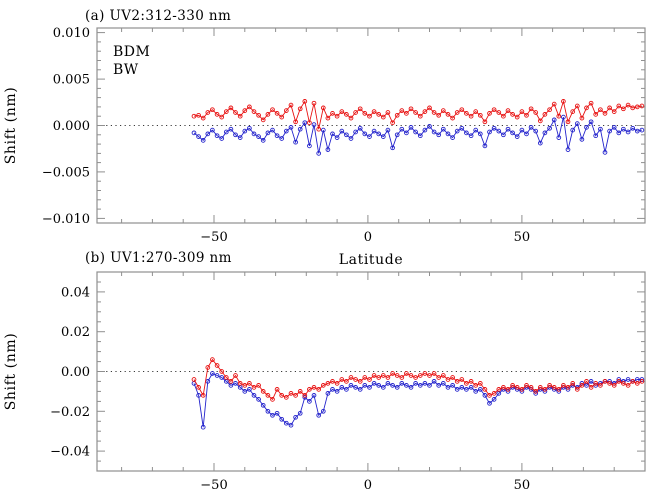 The image size is (658, 501). Describe the element at coordinates (213, 485) in the screenshot. I see `x-tick-label: −50` at that location.